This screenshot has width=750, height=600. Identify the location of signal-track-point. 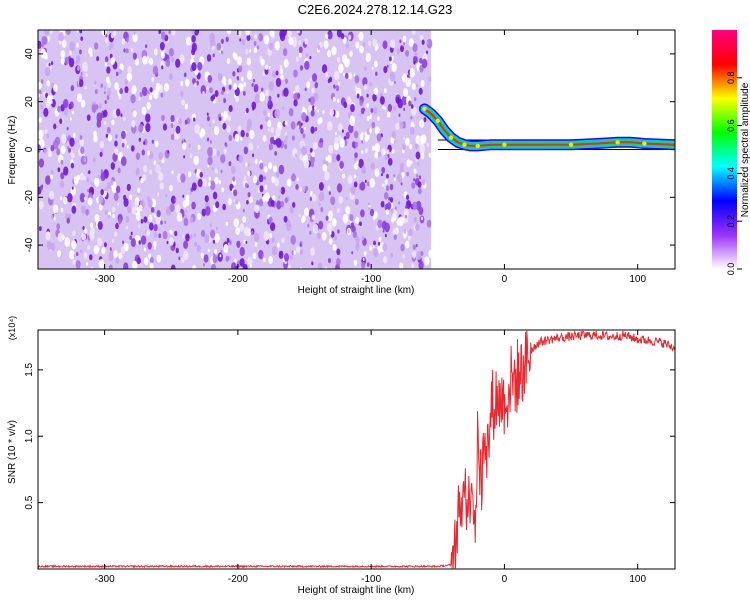
(424, 109).